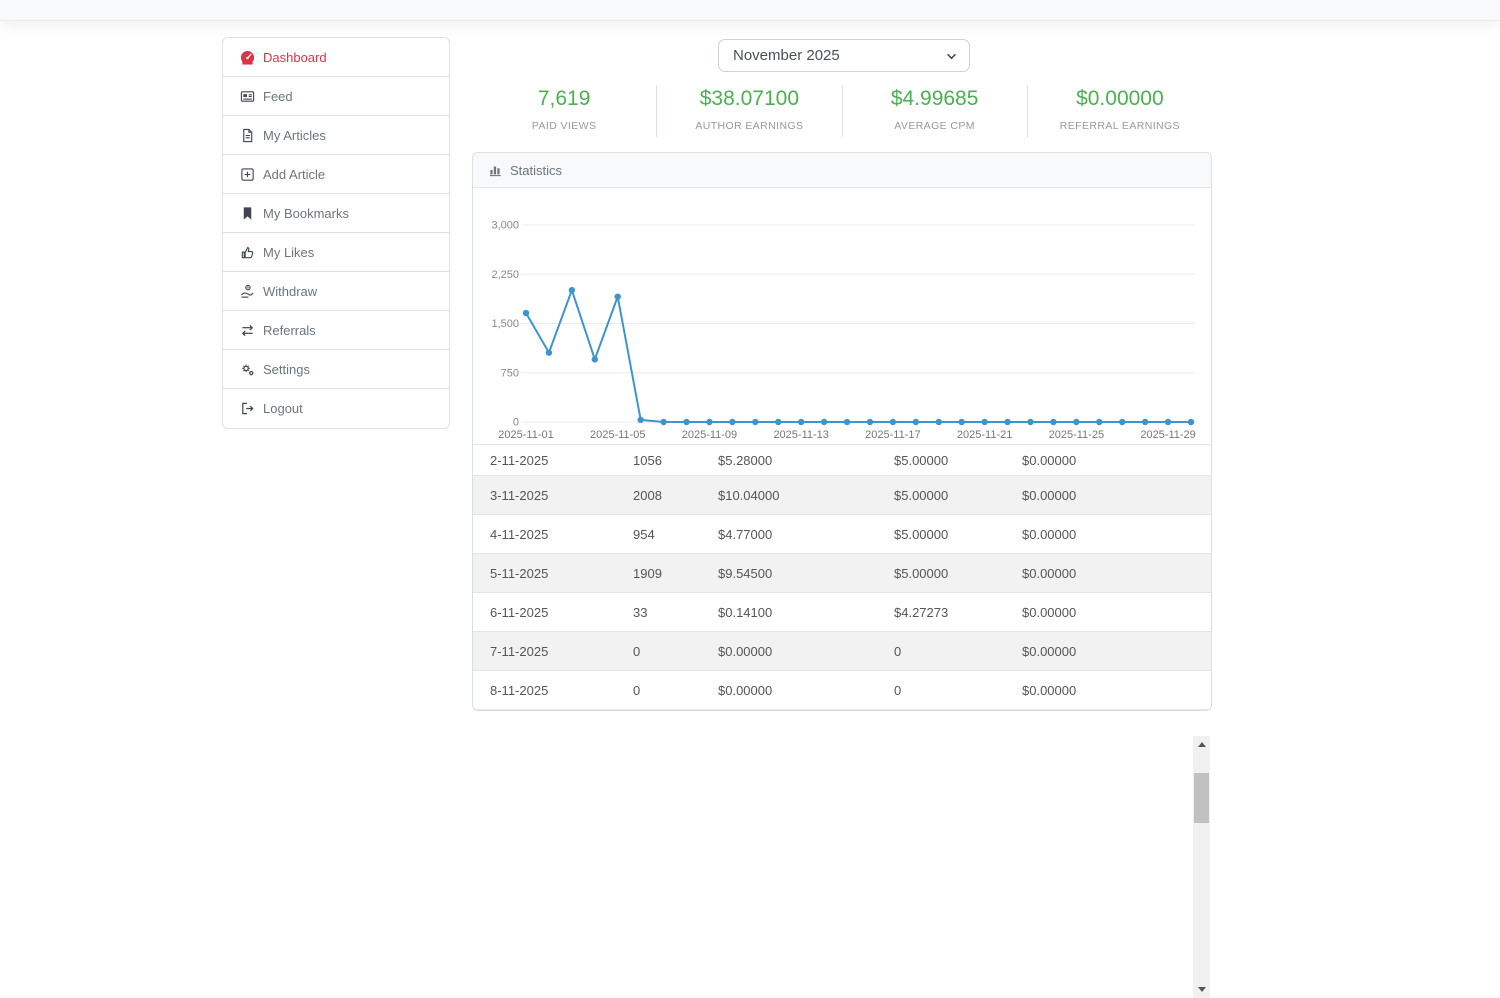 This screenshot has width=1500, height=998. I want to click on month-select-value: November 2025, so click(786, 55).